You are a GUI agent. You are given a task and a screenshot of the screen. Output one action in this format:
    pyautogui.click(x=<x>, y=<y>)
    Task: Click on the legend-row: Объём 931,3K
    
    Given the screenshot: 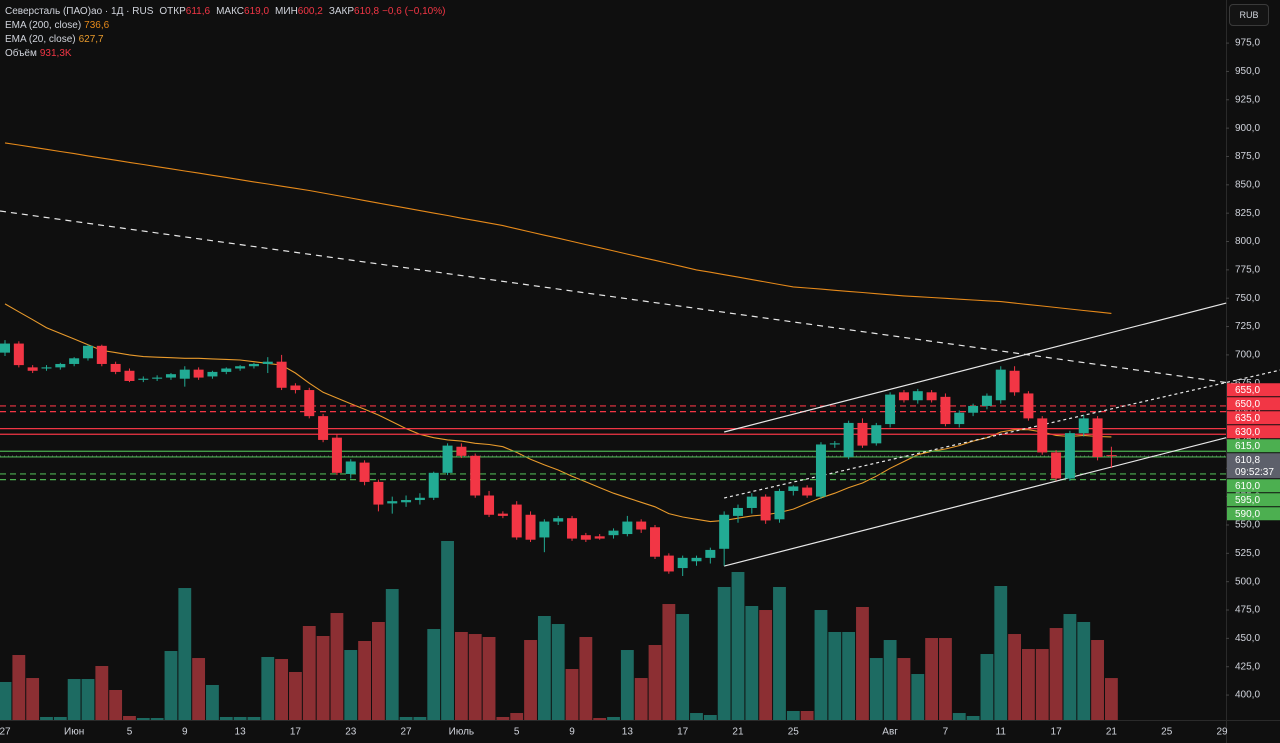 What is the action you would take?
    pyautogui.click(x=225, y=54)
    